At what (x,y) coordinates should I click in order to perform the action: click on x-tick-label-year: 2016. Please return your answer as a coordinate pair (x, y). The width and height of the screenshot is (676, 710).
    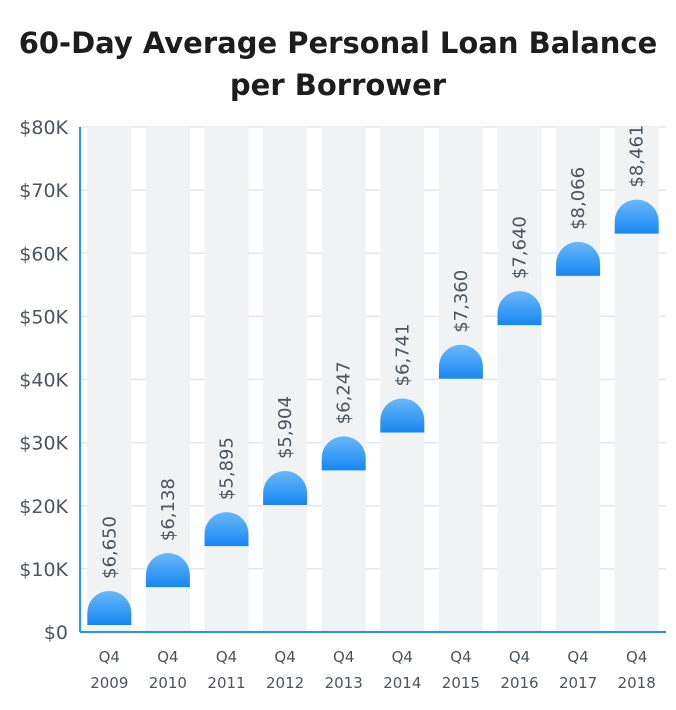
    Looking at the image, I should click on (519, 683).